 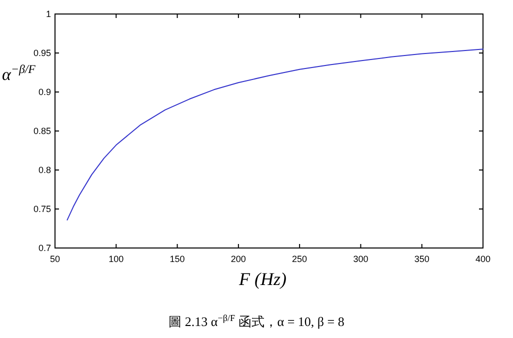 What do you see at coordinates (42, 53) in the screenshot?
I see `y-tick-label: 0.95` at bounding box center [42, 53].